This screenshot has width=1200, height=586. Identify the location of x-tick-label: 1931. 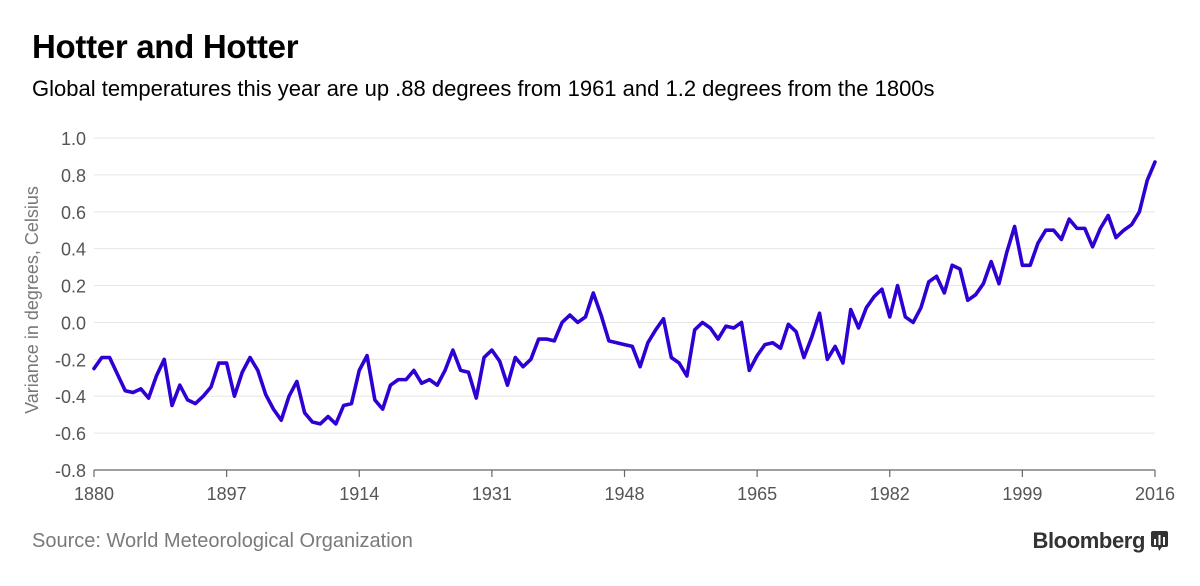
(492, 494).